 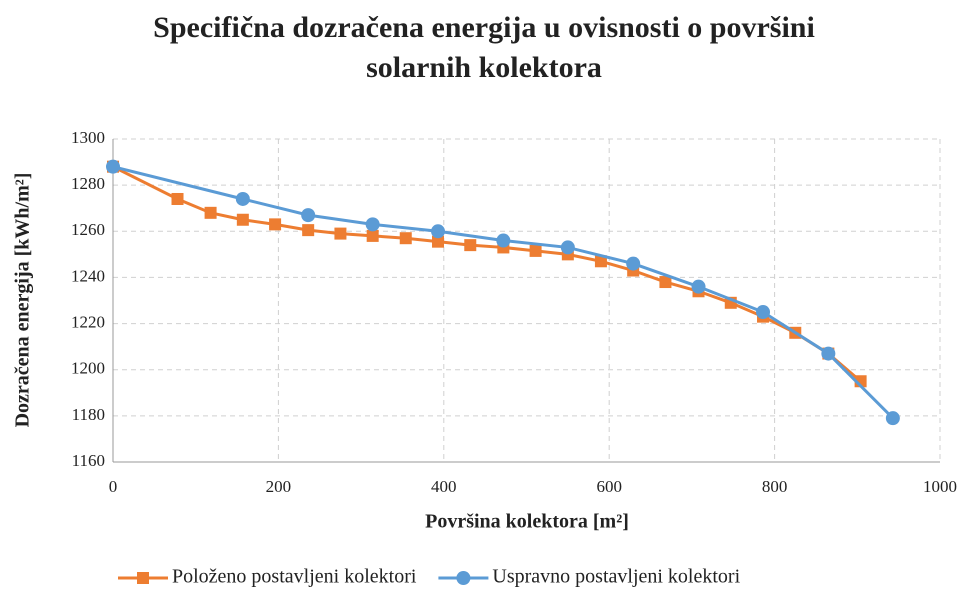 What do you see at coordinates (113, 486) in the screenshot?
I see `x-tick-label: 0` at bounding box center [113, 486].